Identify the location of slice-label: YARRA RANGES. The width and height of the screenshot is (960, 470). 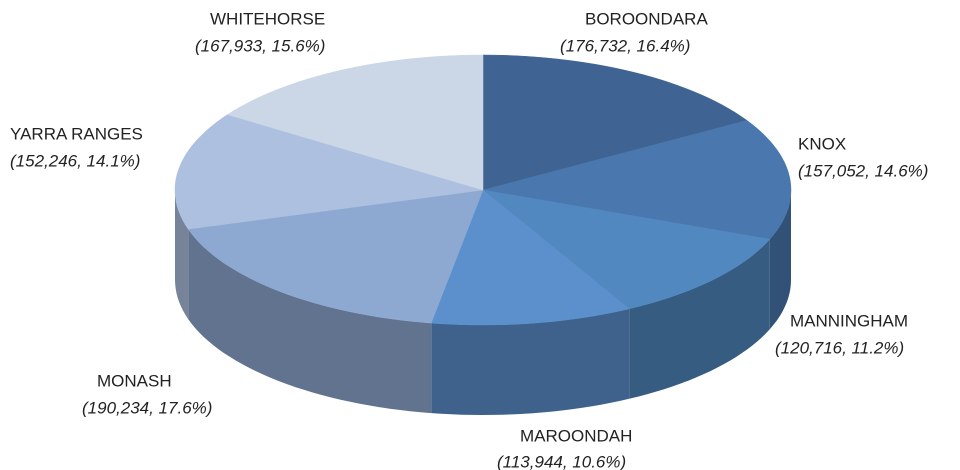
(76, 133).